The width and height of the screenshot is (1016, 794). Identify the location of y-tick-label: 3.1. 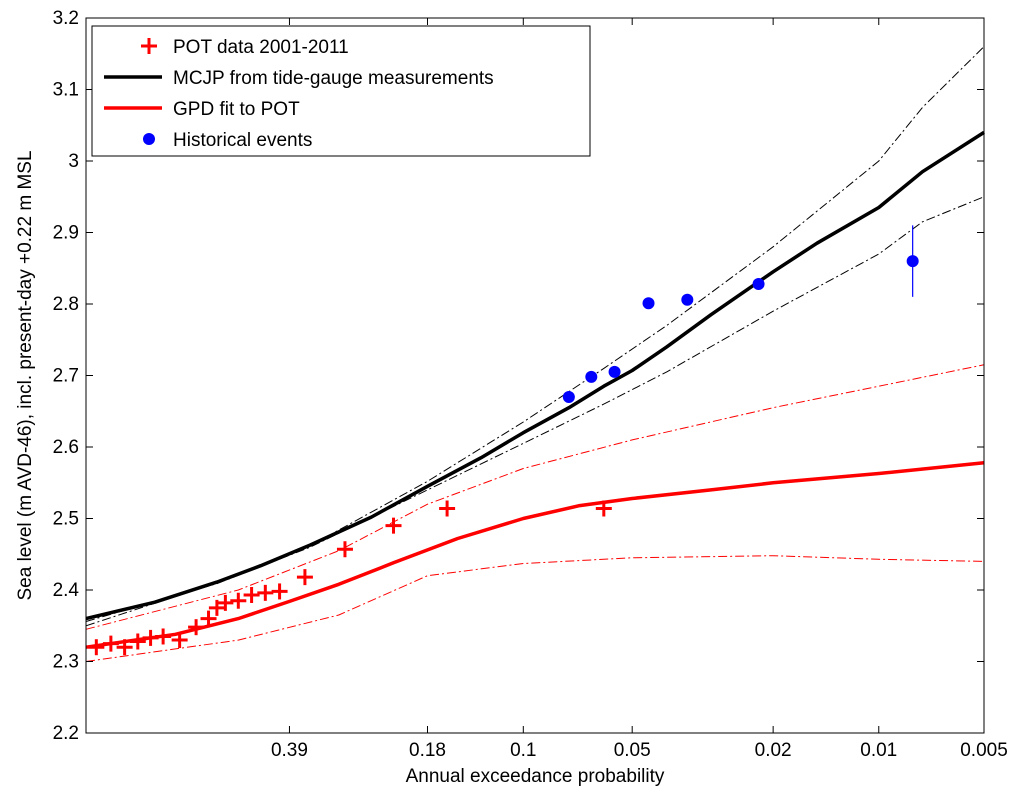
(66, 90).